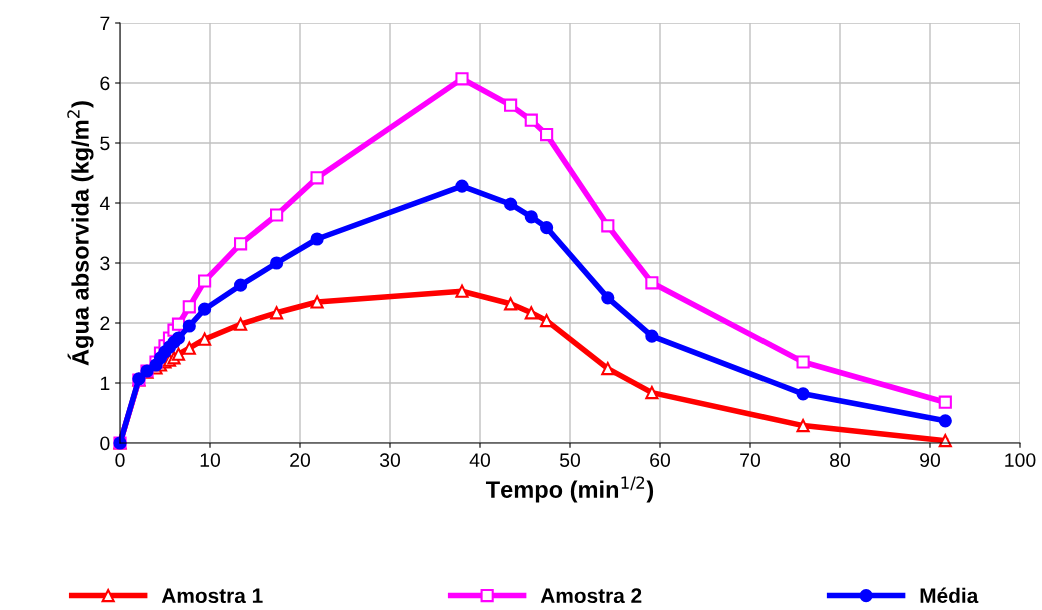 This screenshot has width=1042, height=610. I want to click on legend-label: Amostra 2, so click(591, 596).